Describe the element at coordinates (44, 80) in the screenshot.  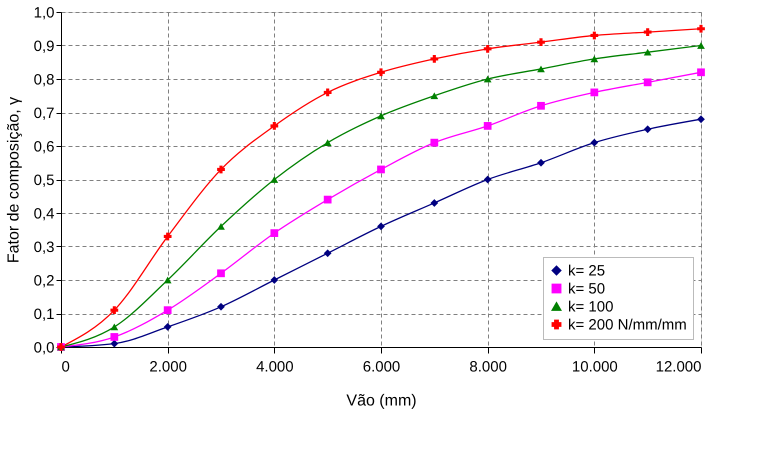
I see `y-tick-label: 0,8` at that location.